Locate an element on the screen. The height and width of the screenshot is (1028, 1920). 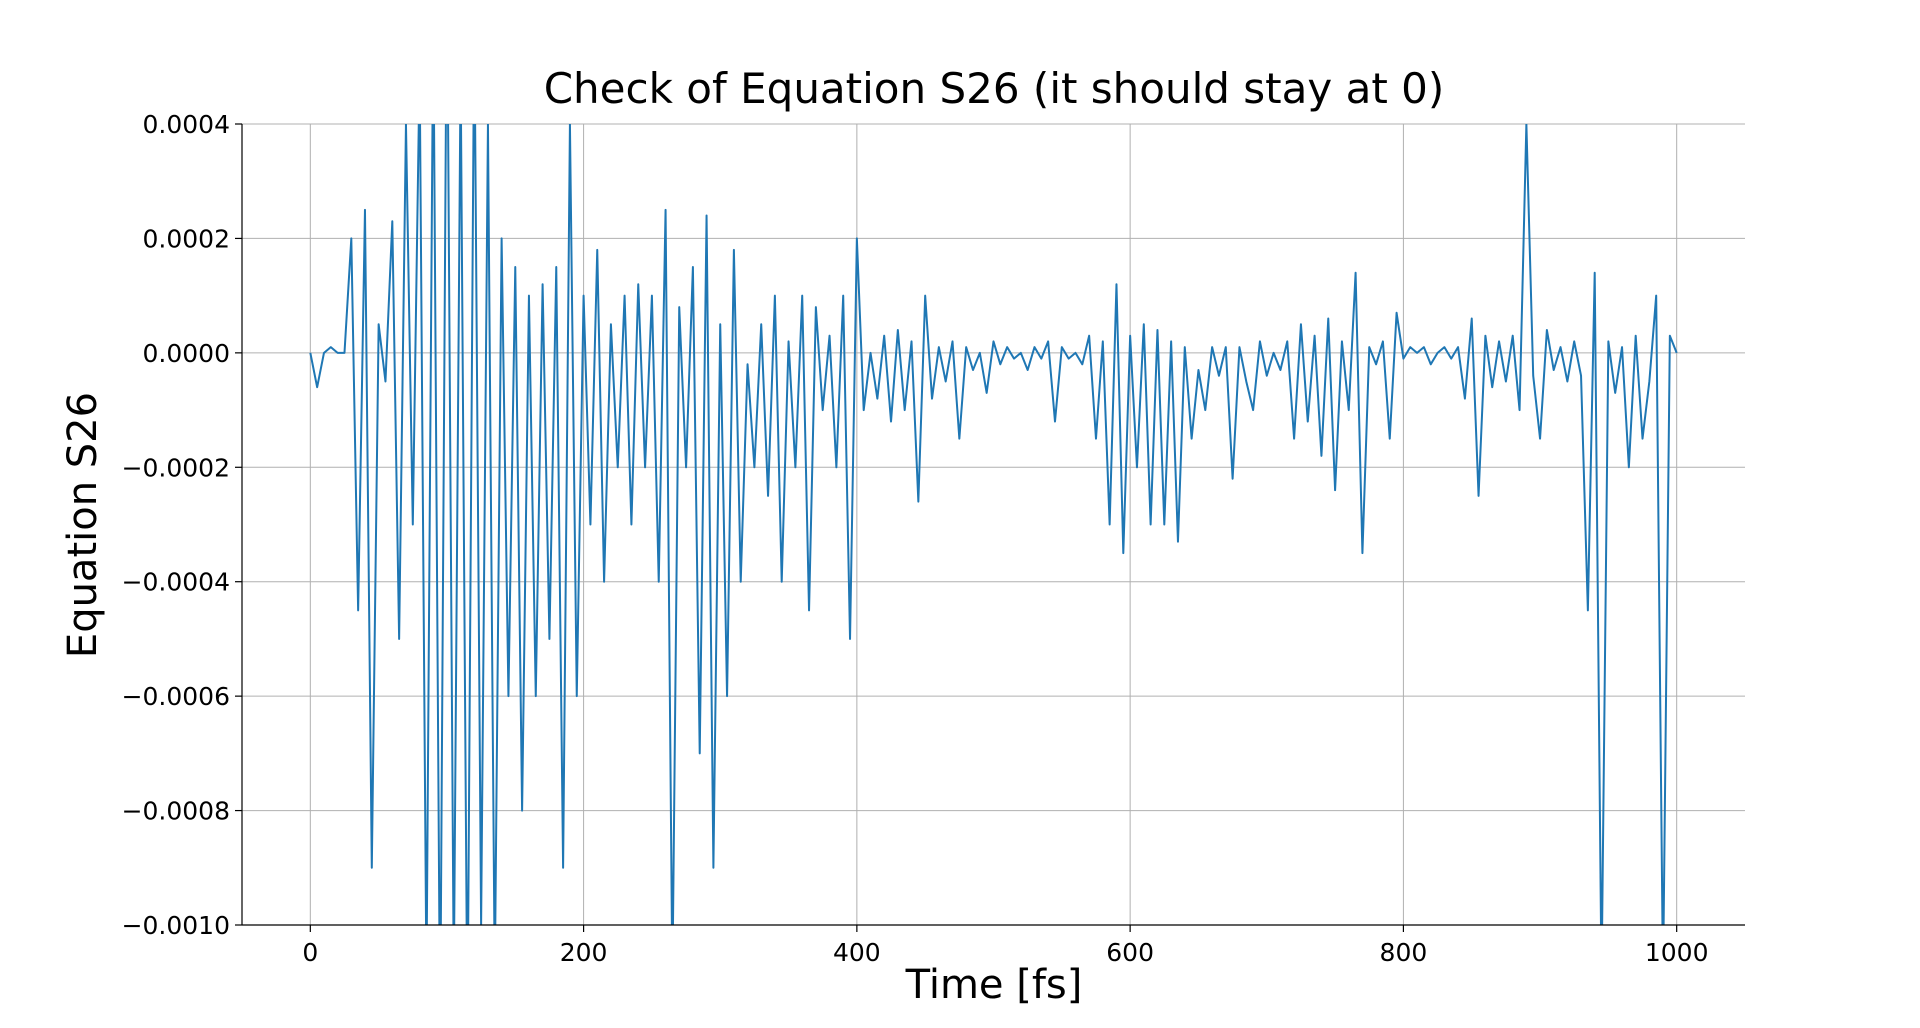
y-tick-label: 0.0004 is located at coordinates (186, 124).